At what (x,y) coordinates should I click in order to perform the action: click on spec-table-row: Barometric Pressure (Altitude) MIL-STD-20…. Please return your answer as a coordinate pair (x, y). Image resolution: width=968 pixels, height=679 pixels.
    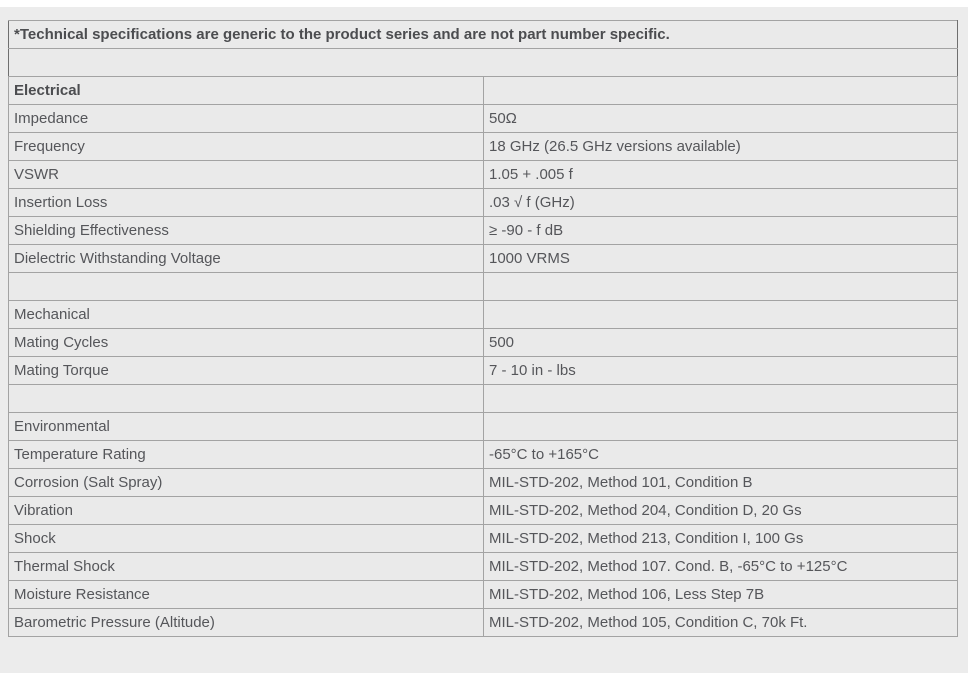
    Looking at the image, I should click on (483, 622).